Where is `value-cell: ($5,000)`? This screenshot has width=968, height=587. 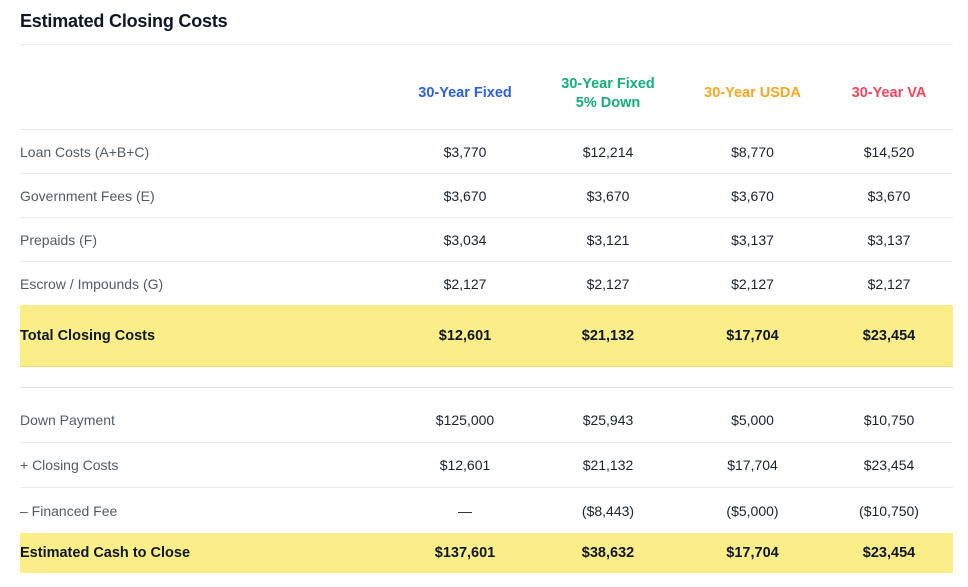
value-cell: ($5,000) is located at coordinates (752, 510).